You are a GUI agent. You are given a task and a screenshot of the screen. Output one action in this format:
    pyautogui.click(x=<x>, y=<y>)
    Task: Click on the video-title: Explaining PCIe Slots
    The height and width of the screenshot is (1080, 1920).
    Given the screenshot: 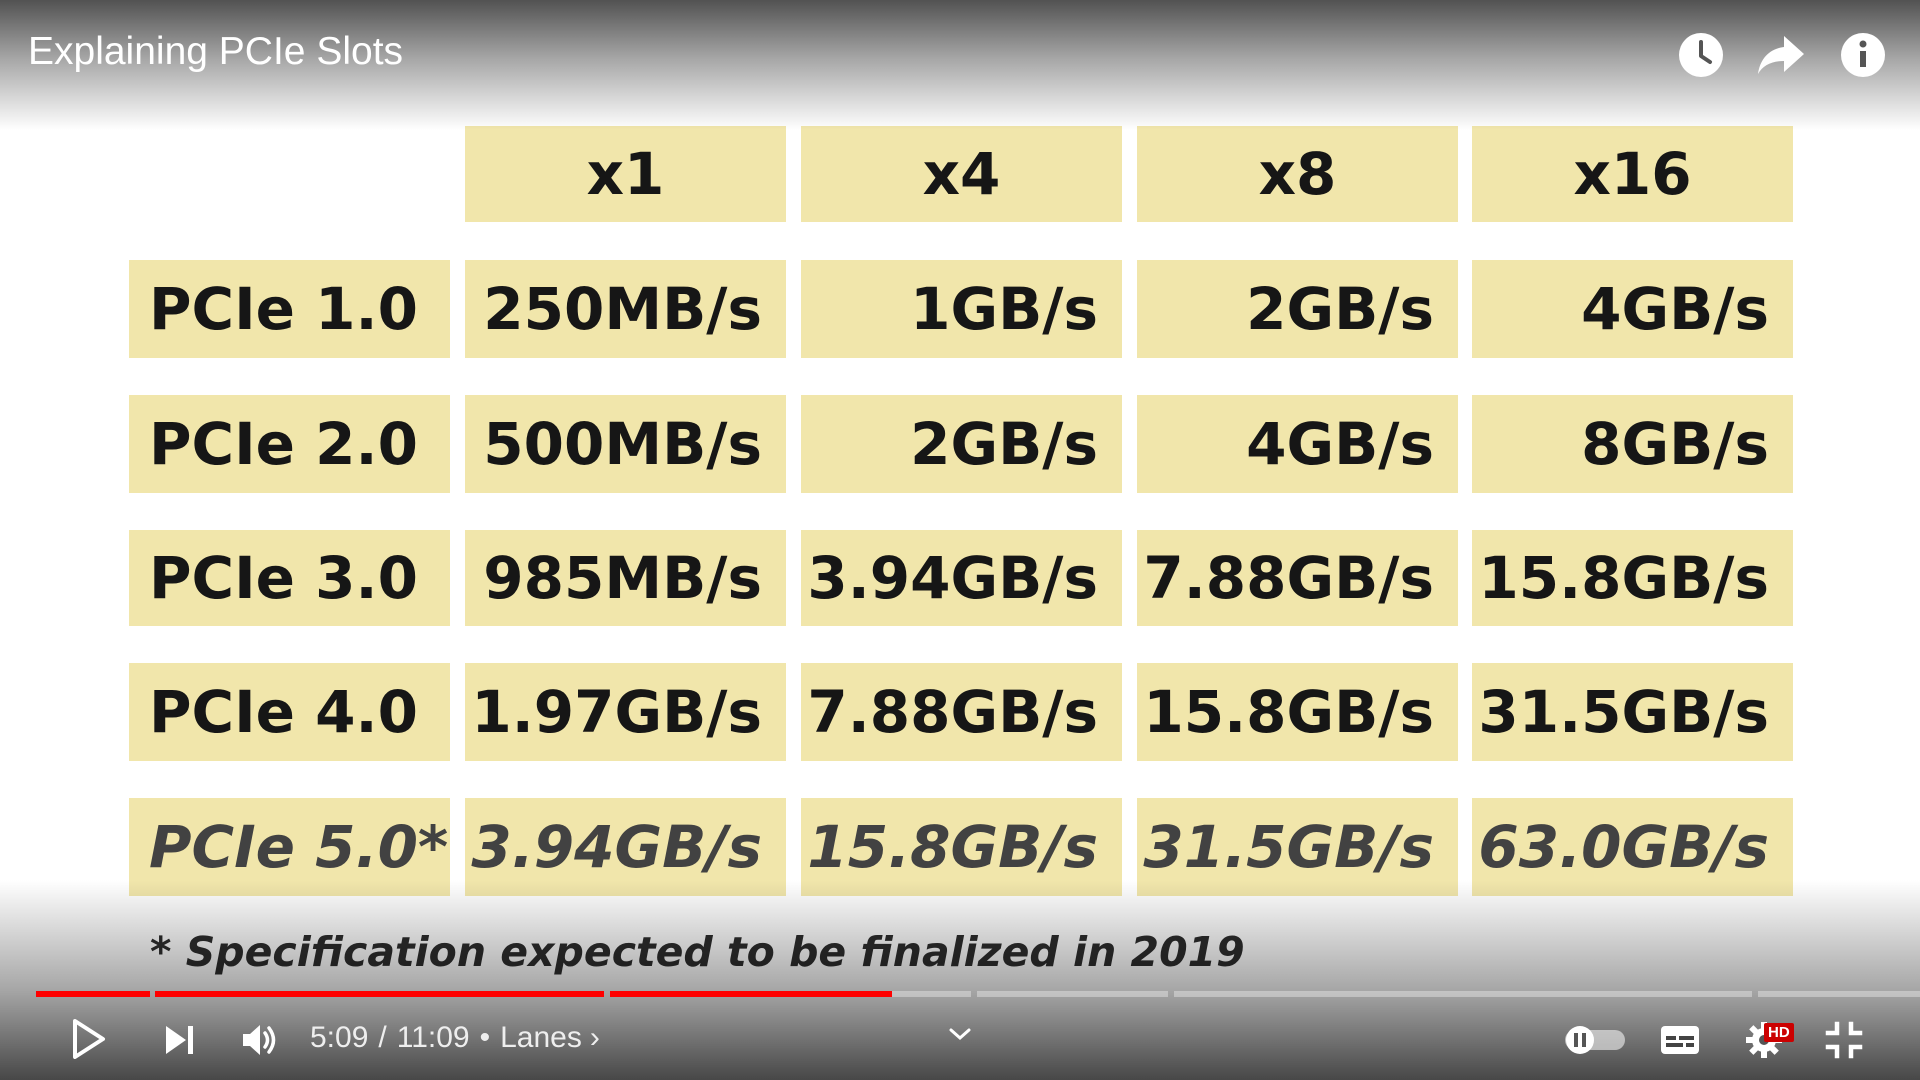 What is the action you would take?
    pyautogui.click(x=216, y=51)
    